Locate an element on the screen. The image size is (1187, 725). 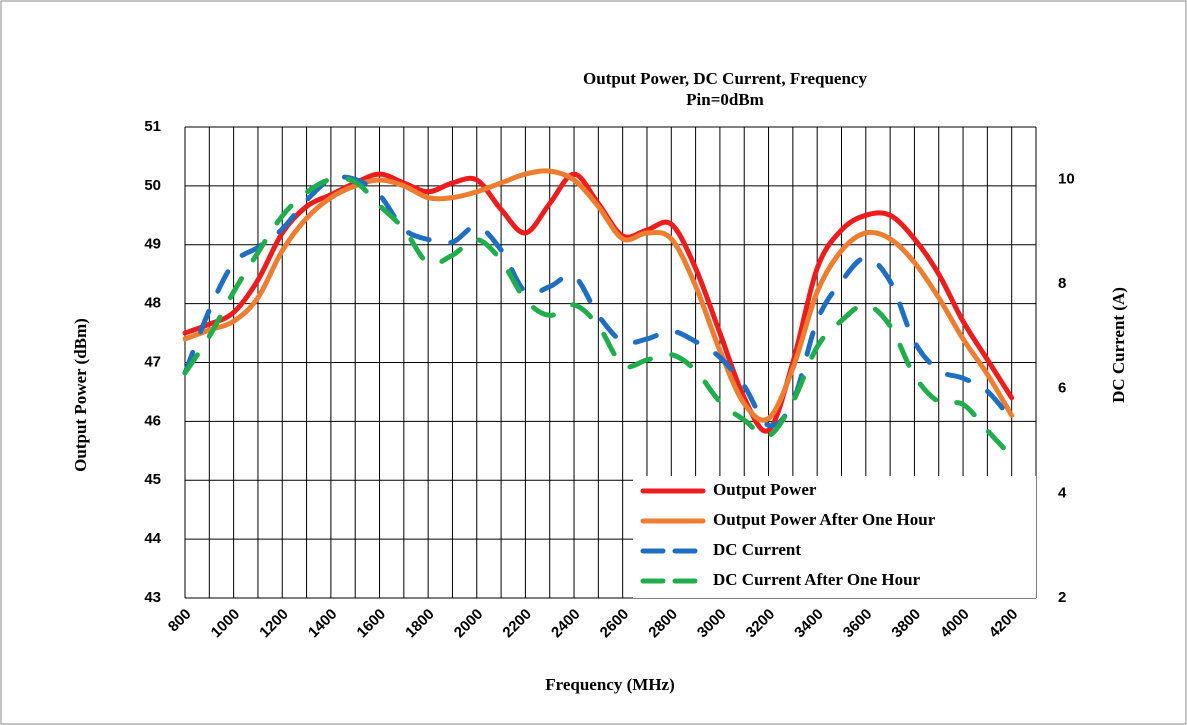
y2-tick-label: 10 is located at coordinates (1066, 178).